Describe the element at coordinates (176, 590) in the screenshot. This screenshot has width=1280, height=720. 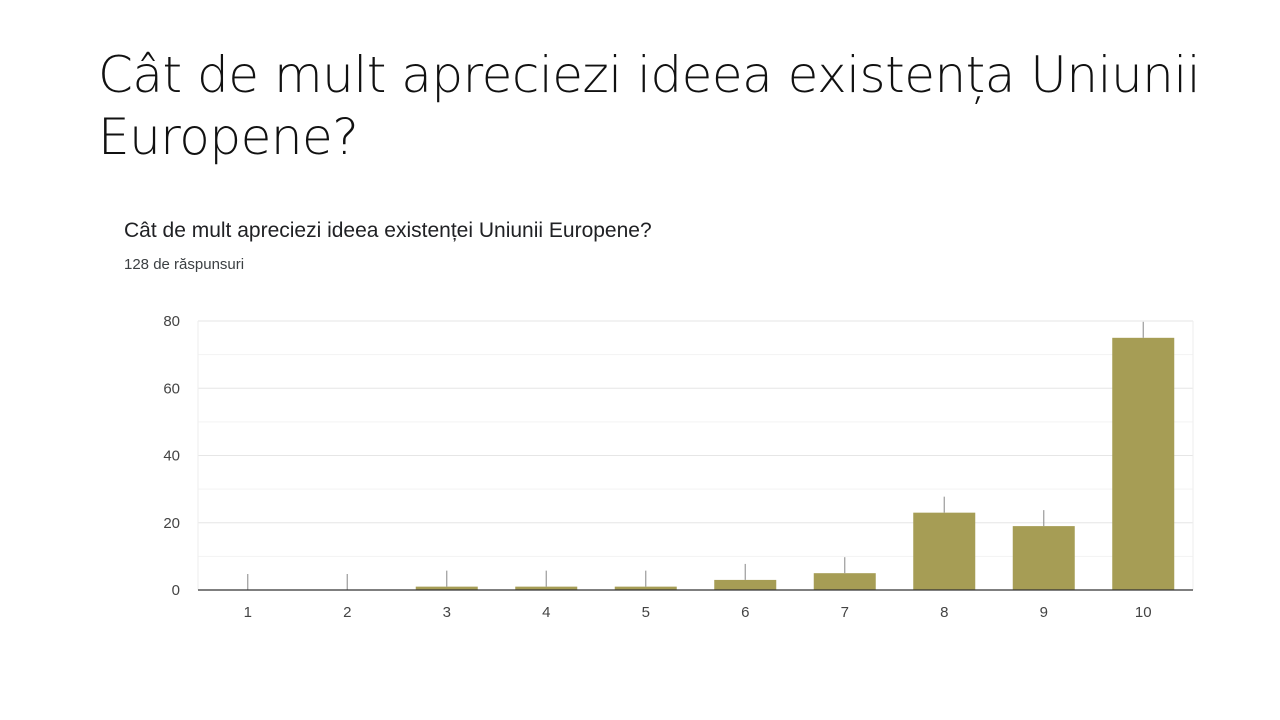
I see `y-tick-label: 0` at that location.